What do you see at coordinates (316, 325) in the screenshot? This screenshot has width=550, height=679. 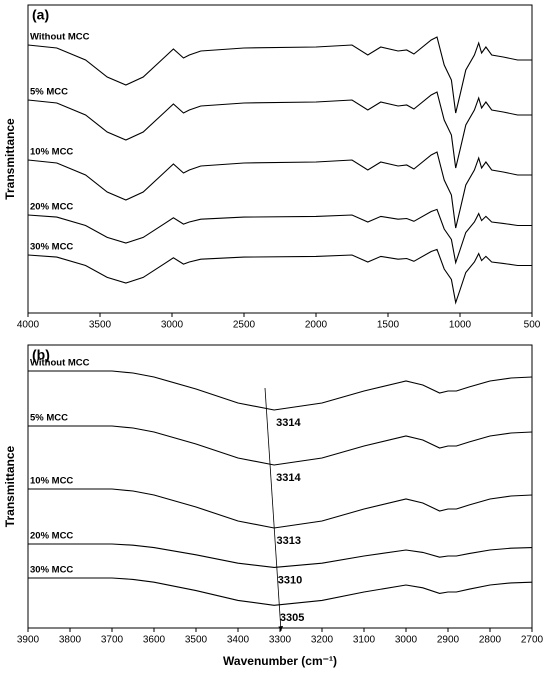 I see `x-tick-label: 2000` at bounding box center [316, 325].